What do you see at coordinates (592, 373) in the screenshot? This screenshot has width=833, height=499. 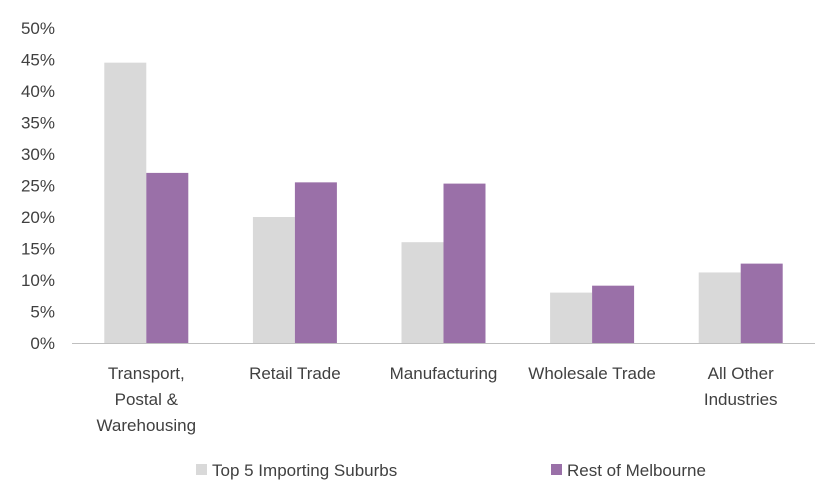 I see `x-tick-label: Wholesale Trade` at bounding box center [592, 373].